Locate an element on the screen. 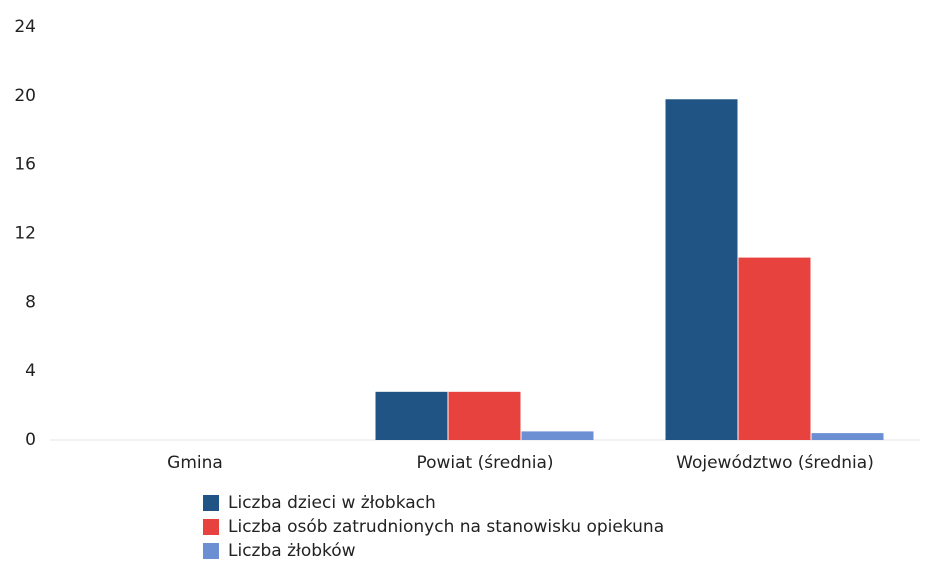 The image size is (927, 562). legend-label: Liczba żłobków is located at coordinates (292, 551).